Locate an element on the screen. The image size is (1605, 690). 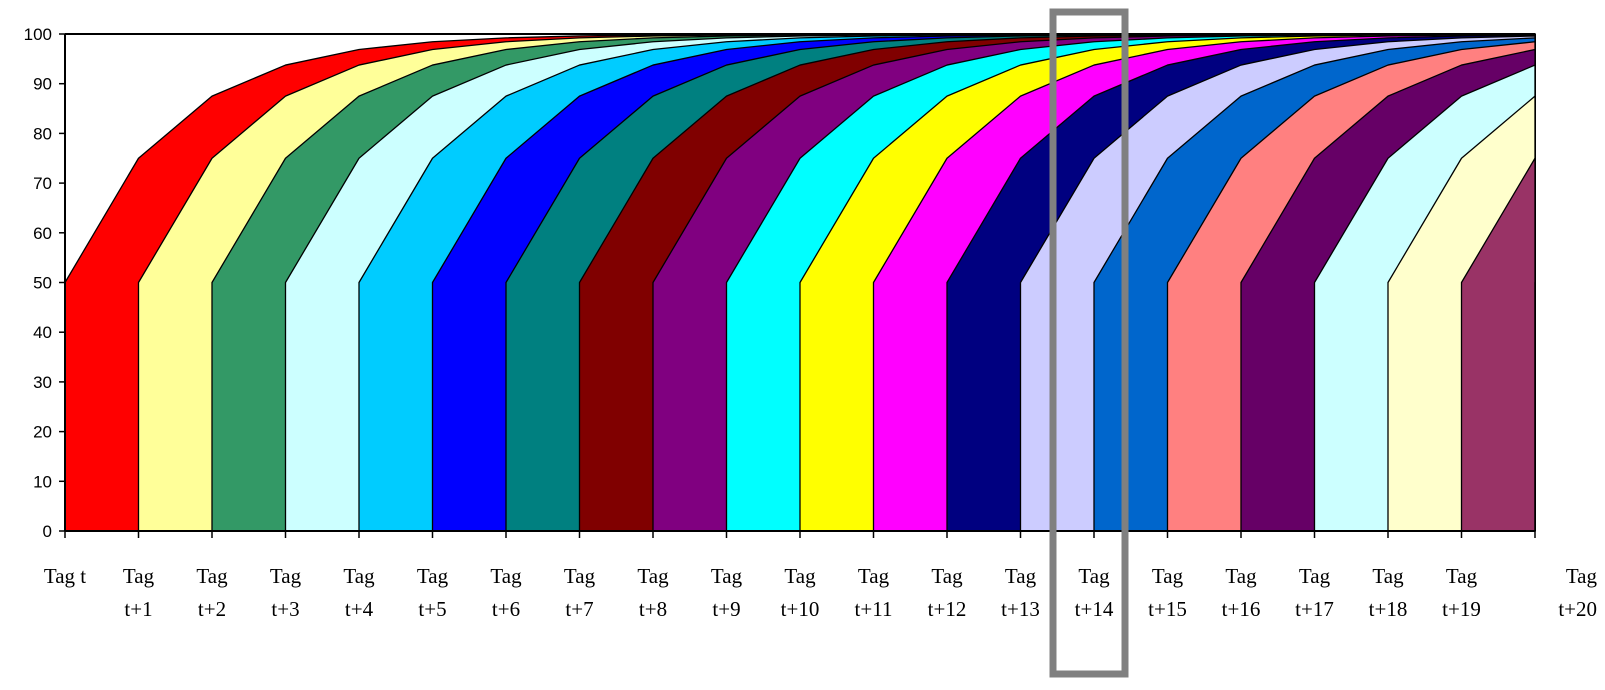
x-tick-label: t+12 is located at coordinates (947, 609).